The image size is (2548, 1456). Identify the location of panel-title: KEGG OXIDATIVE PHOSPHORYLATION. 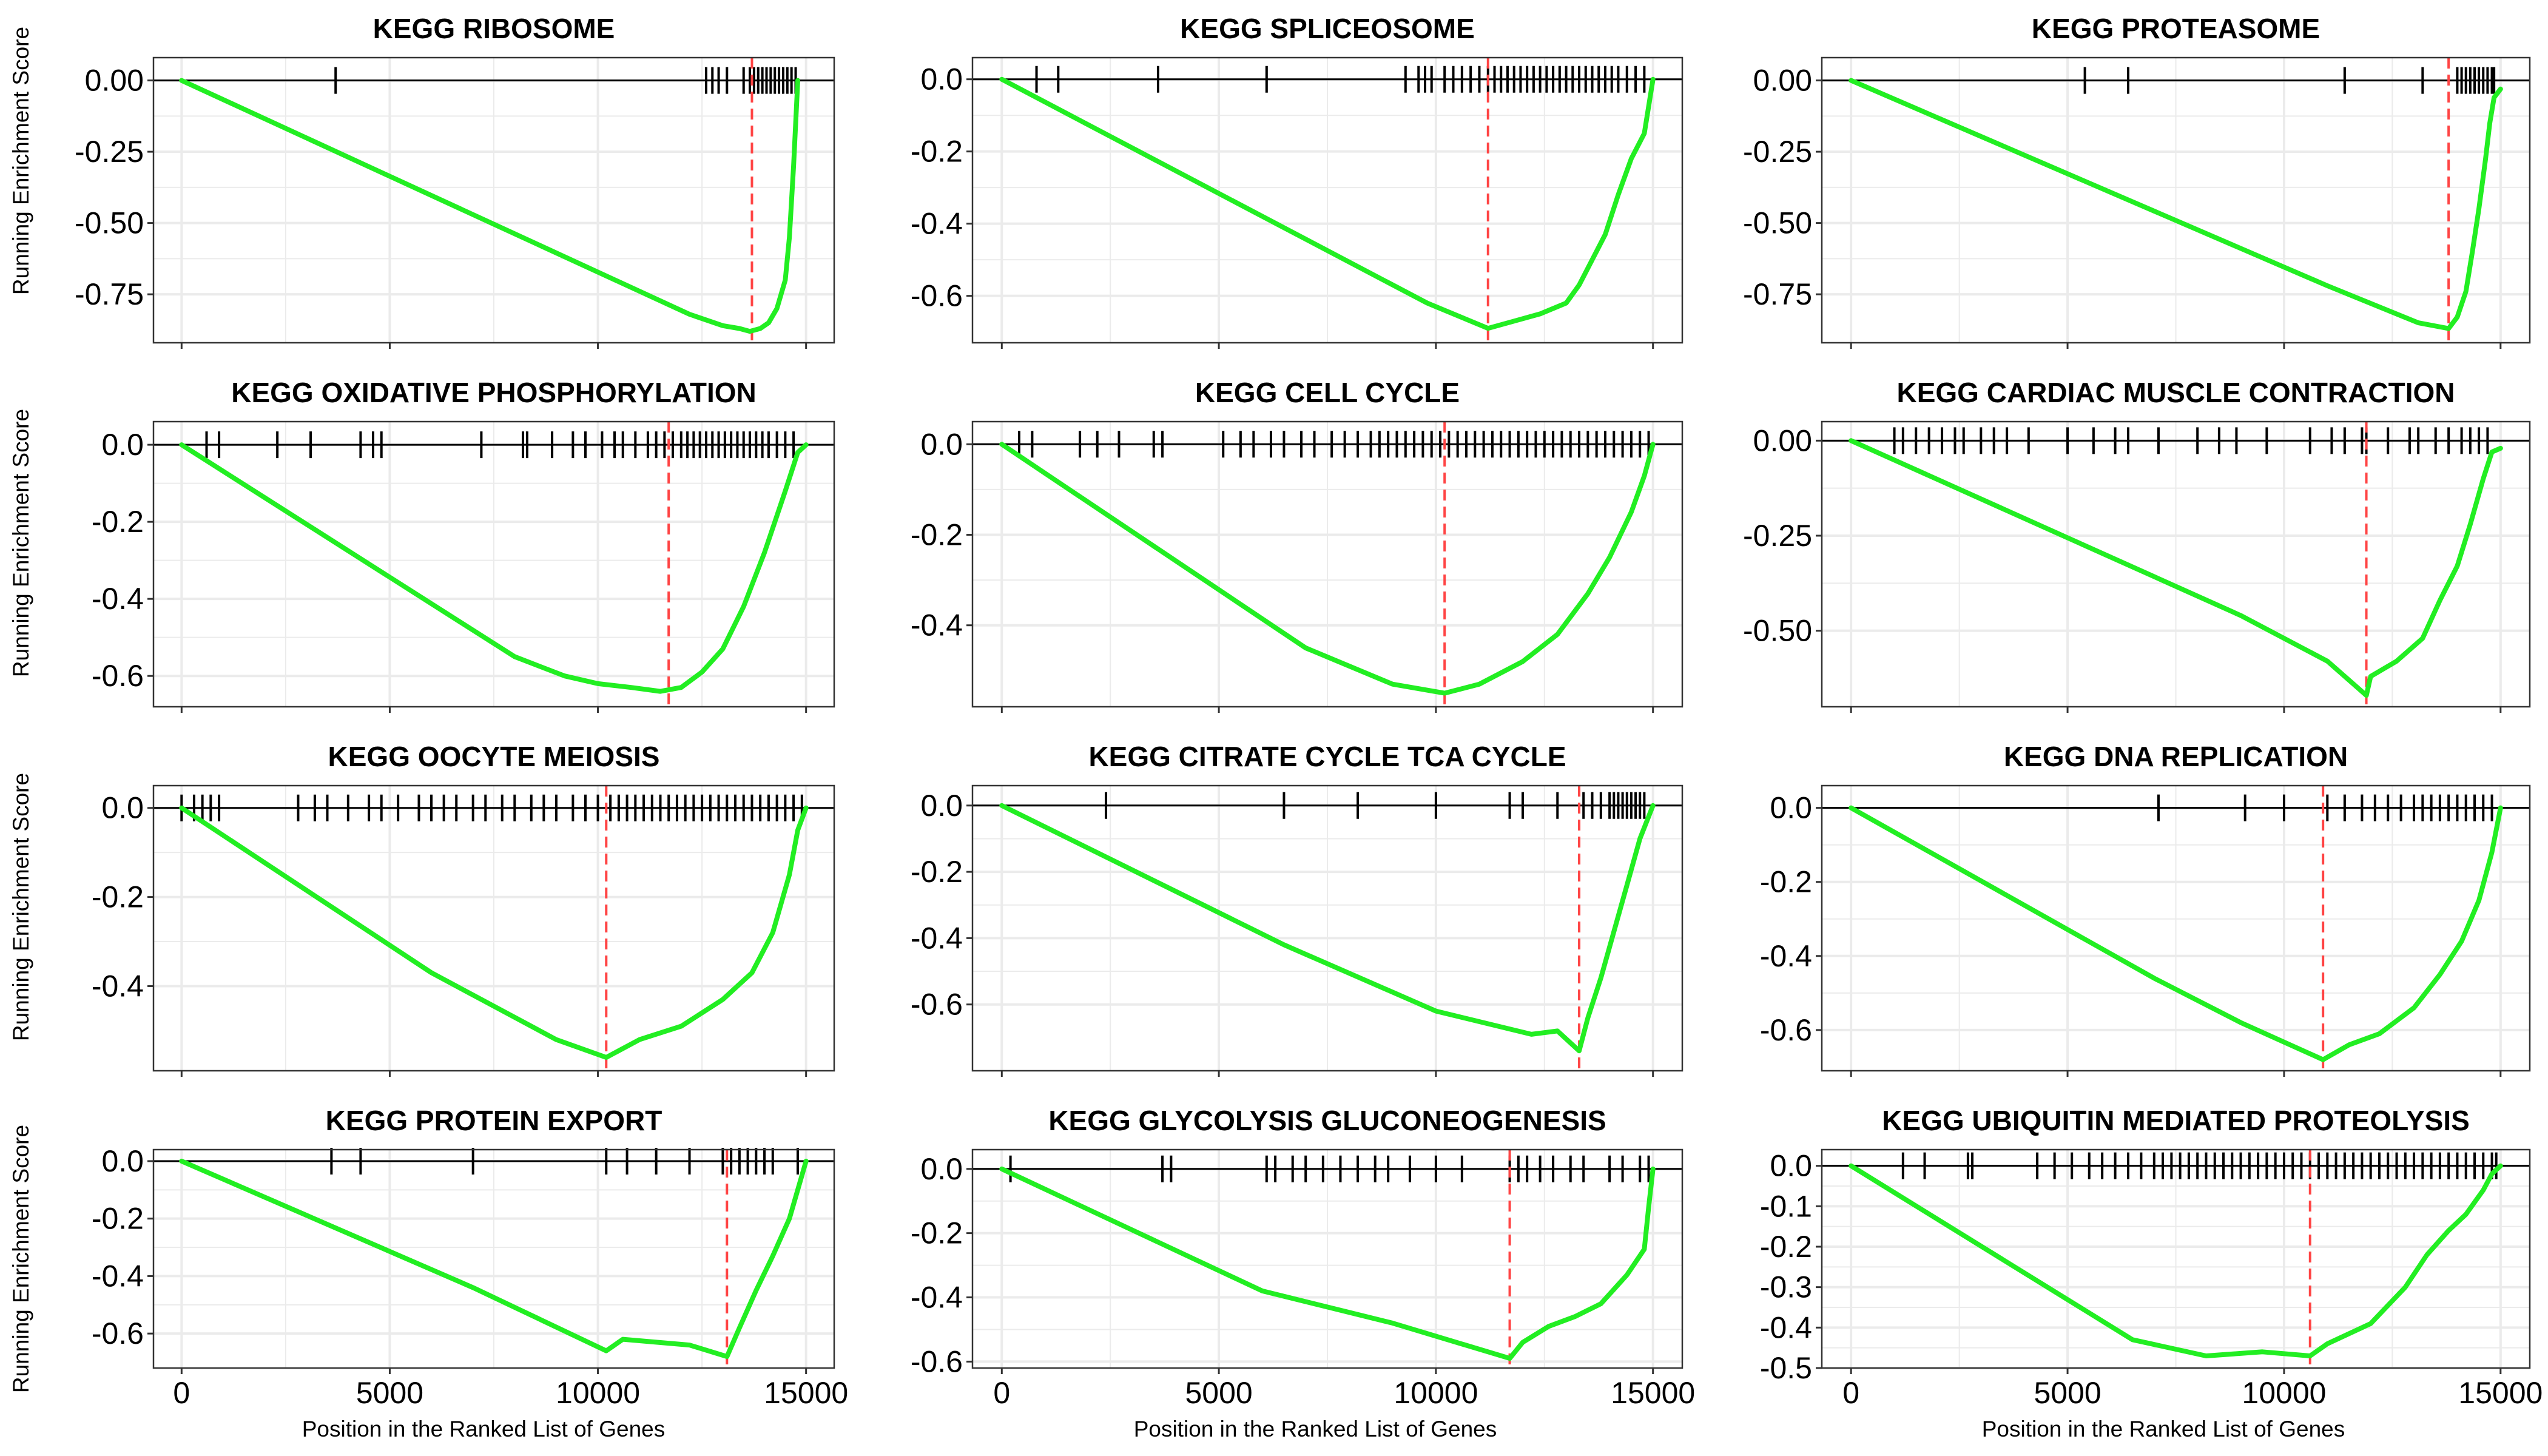
(494, 392).